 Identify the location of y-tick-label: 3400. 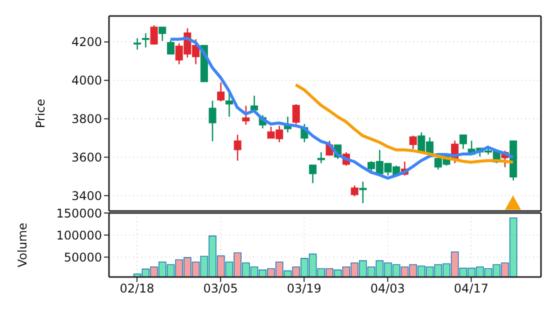
(86, 195).